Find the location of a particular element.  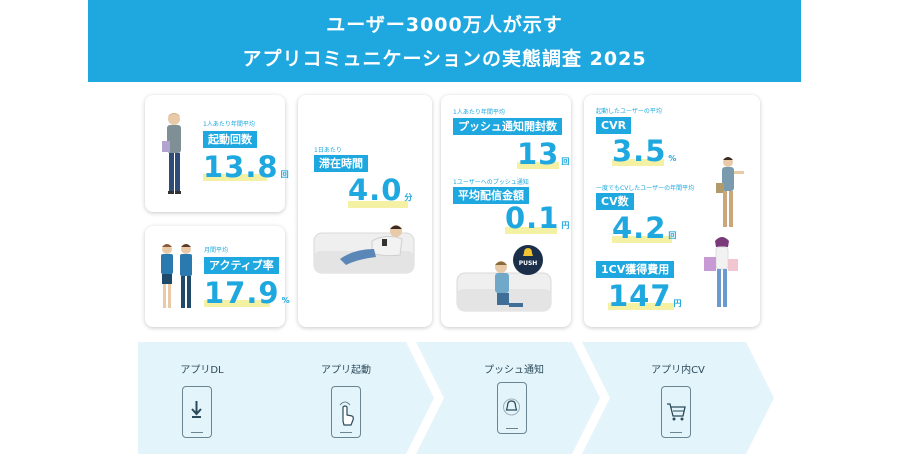

card-active-rate: 月間平均 アクティブ率 17.9% is located at coordinates (217, 276).